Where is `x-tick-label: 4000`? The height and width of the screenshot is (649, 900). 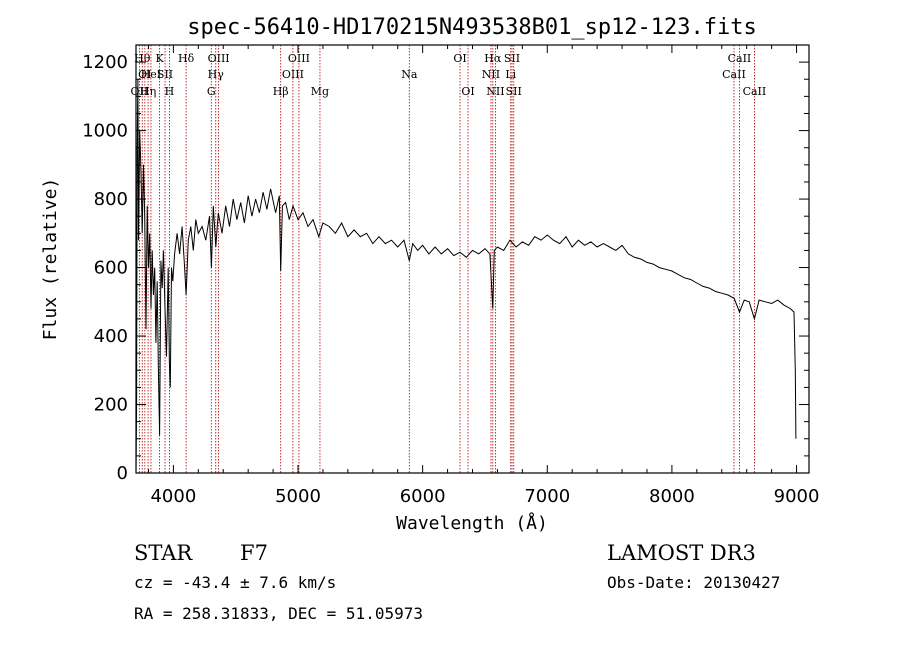 x-tick-label: 4000 is located at coordinates (173, 496).